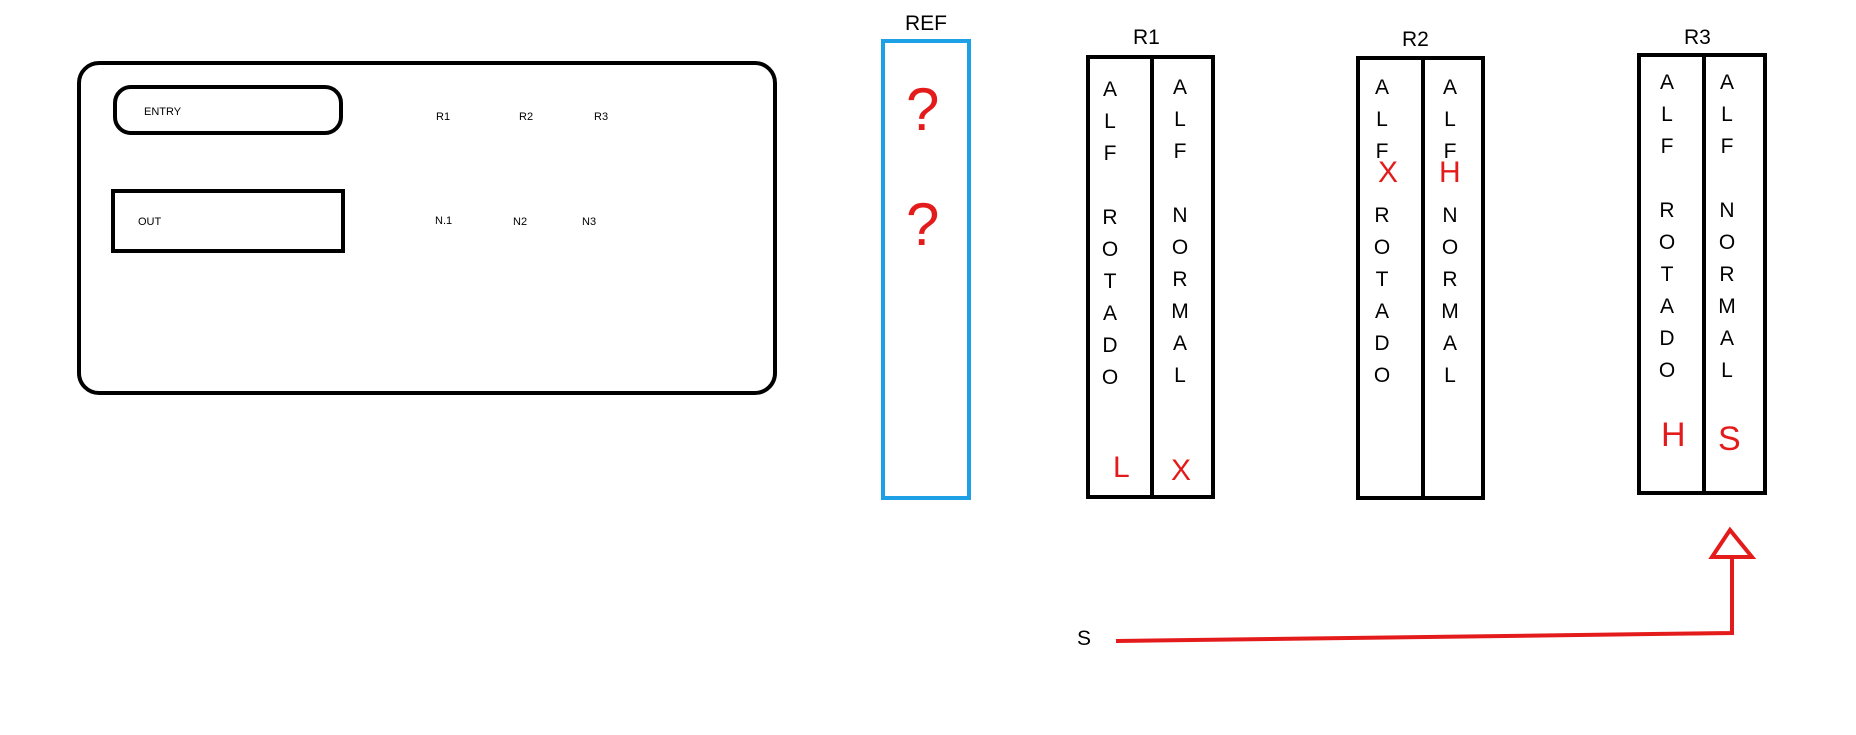 This screenshot has height=735, width=1856. What do you see at coordinates (926, 23) in the screenshot?
I see `reflector-label: REF` at bounding box center [926, 23].